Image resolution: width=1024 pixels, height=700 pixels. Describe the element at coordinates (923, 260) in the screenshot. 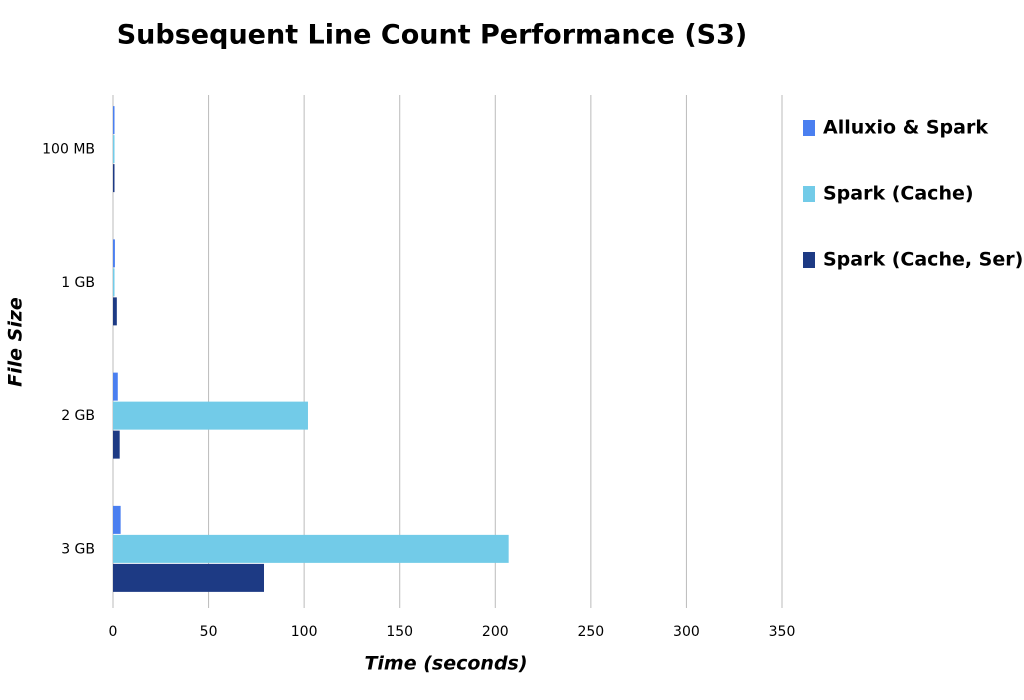

I see `legend-label: Spark (Cache, Ser)` at that location.